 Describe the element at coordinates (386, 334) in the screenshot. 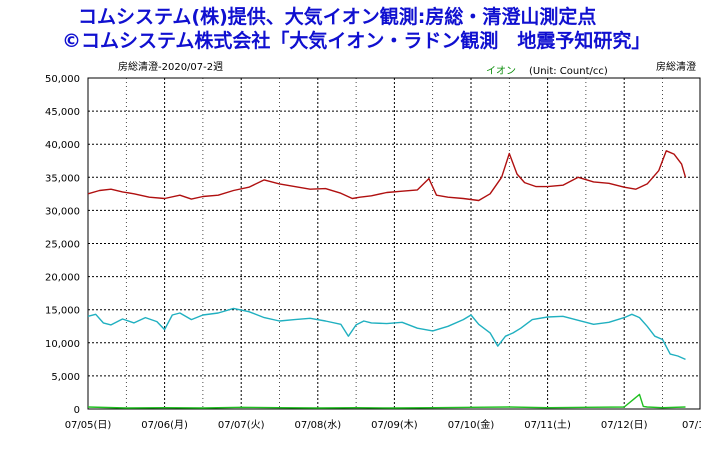

I see `series-line-series_cyan` at that location.